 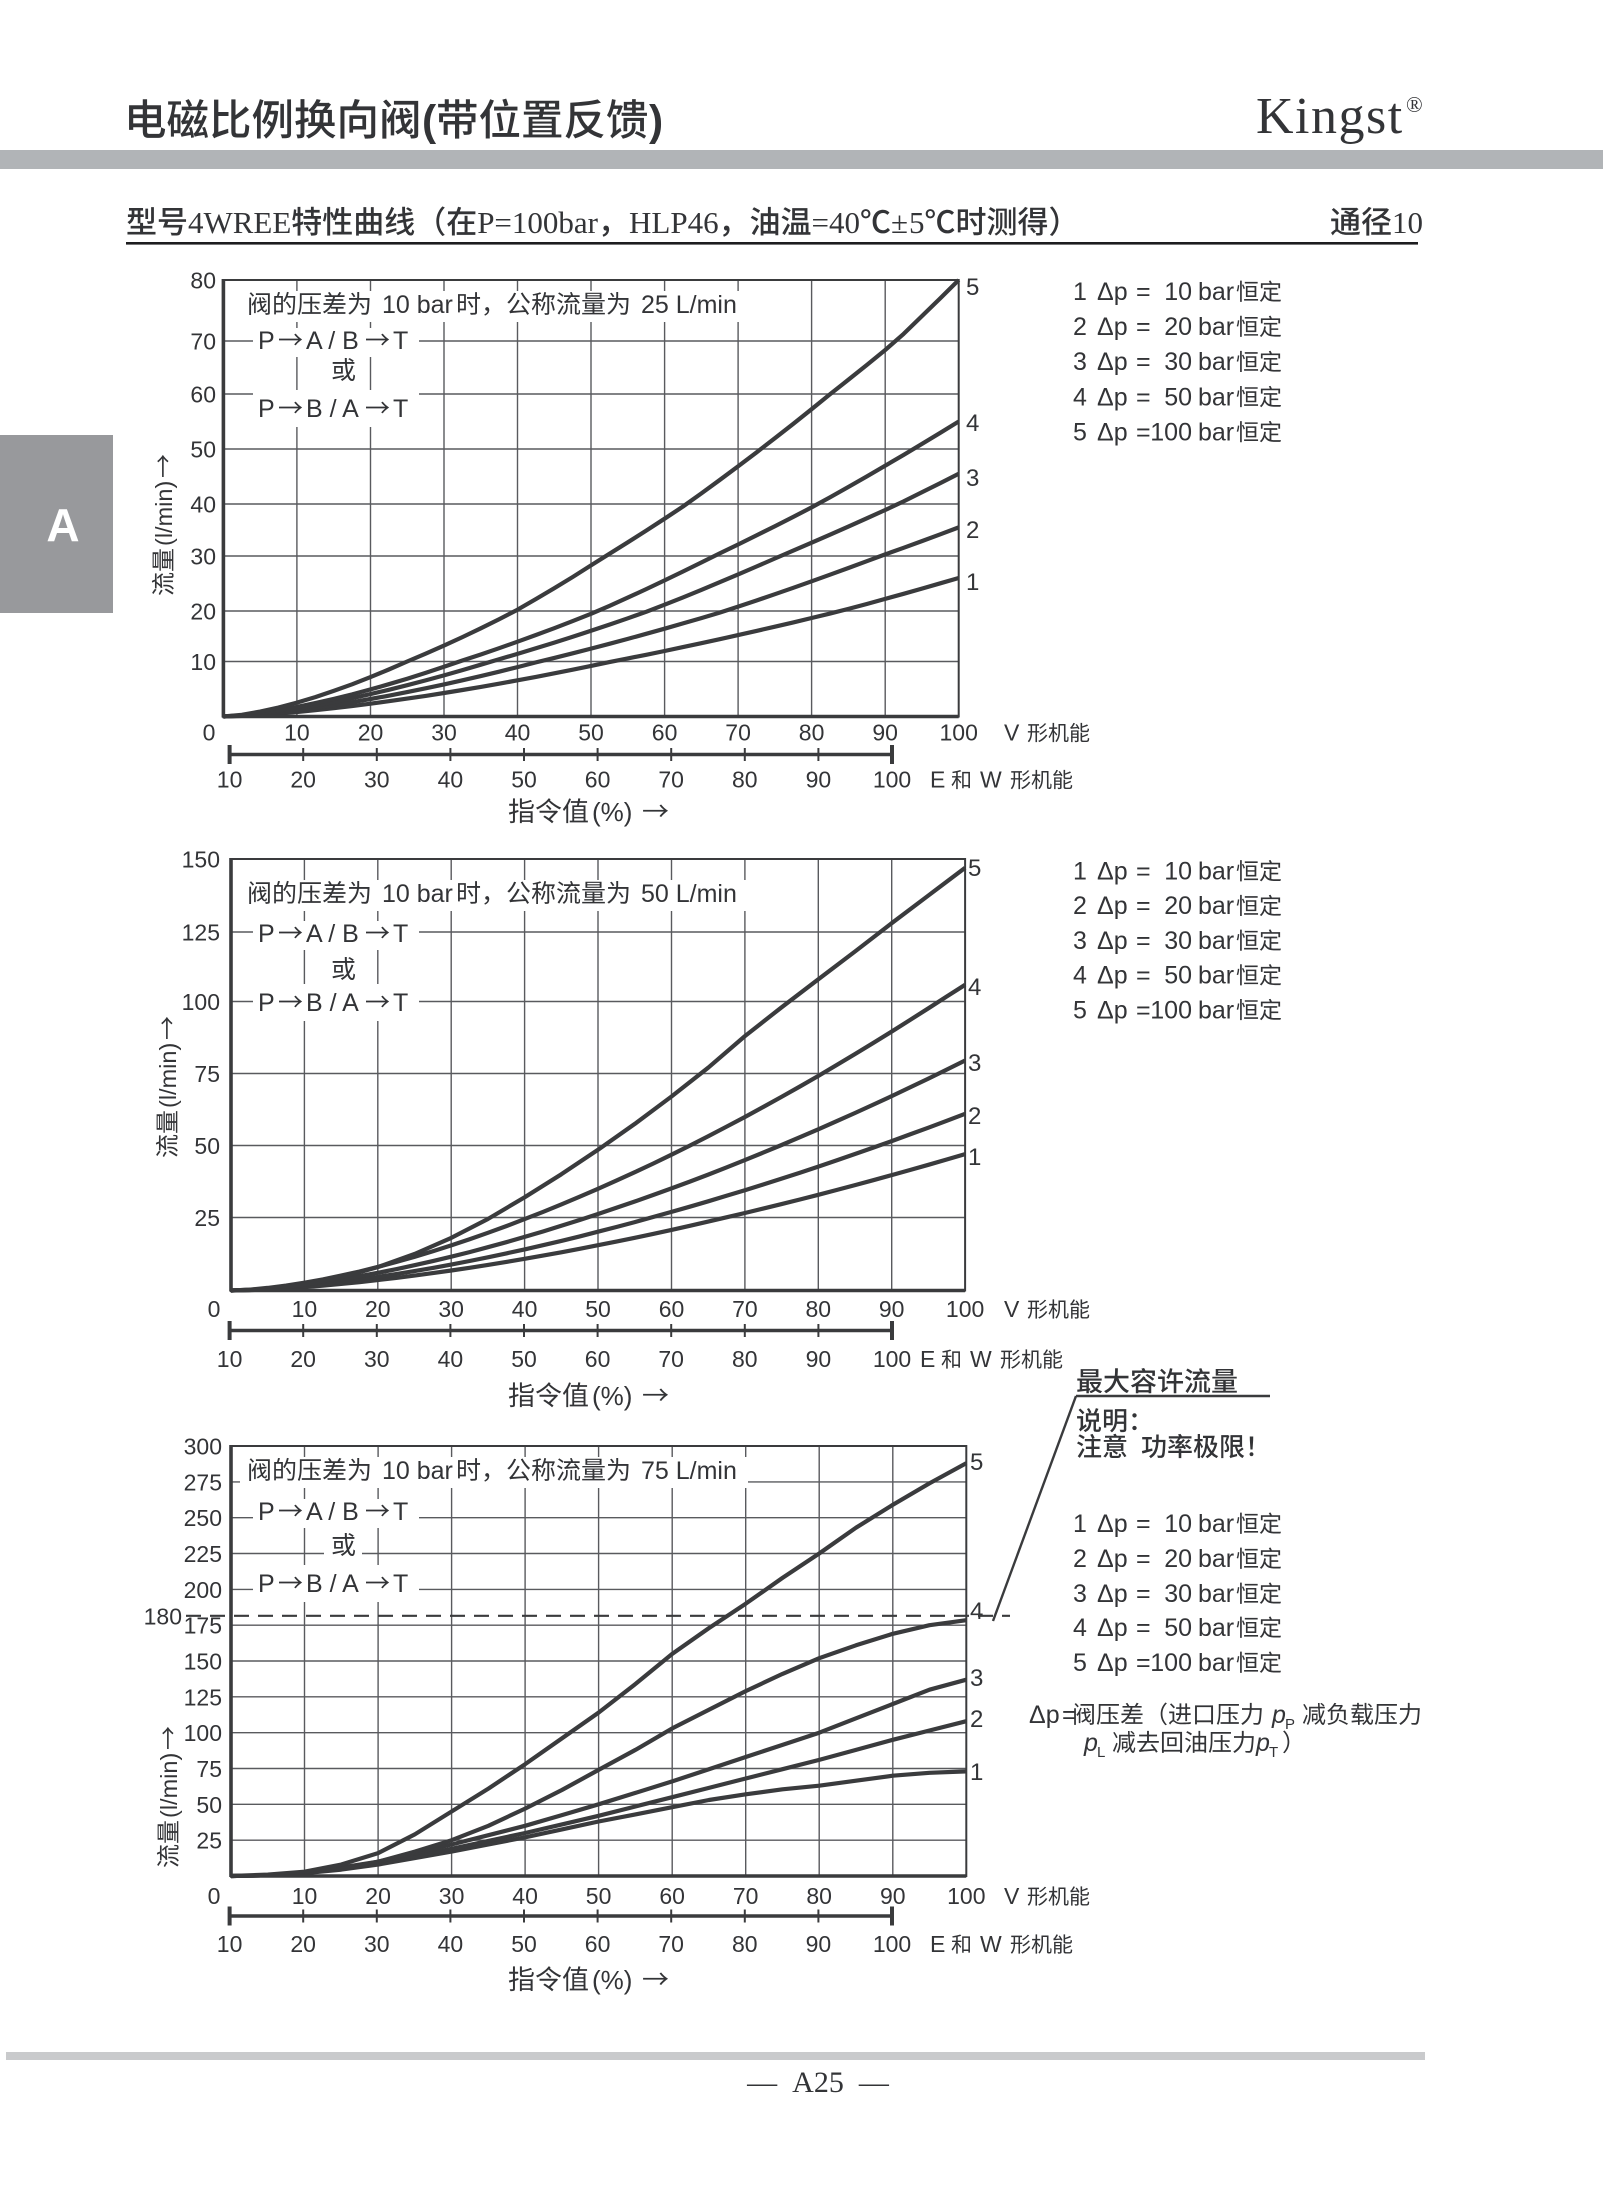 I want to click on svg-text: 125, so click(x=201, y=933).